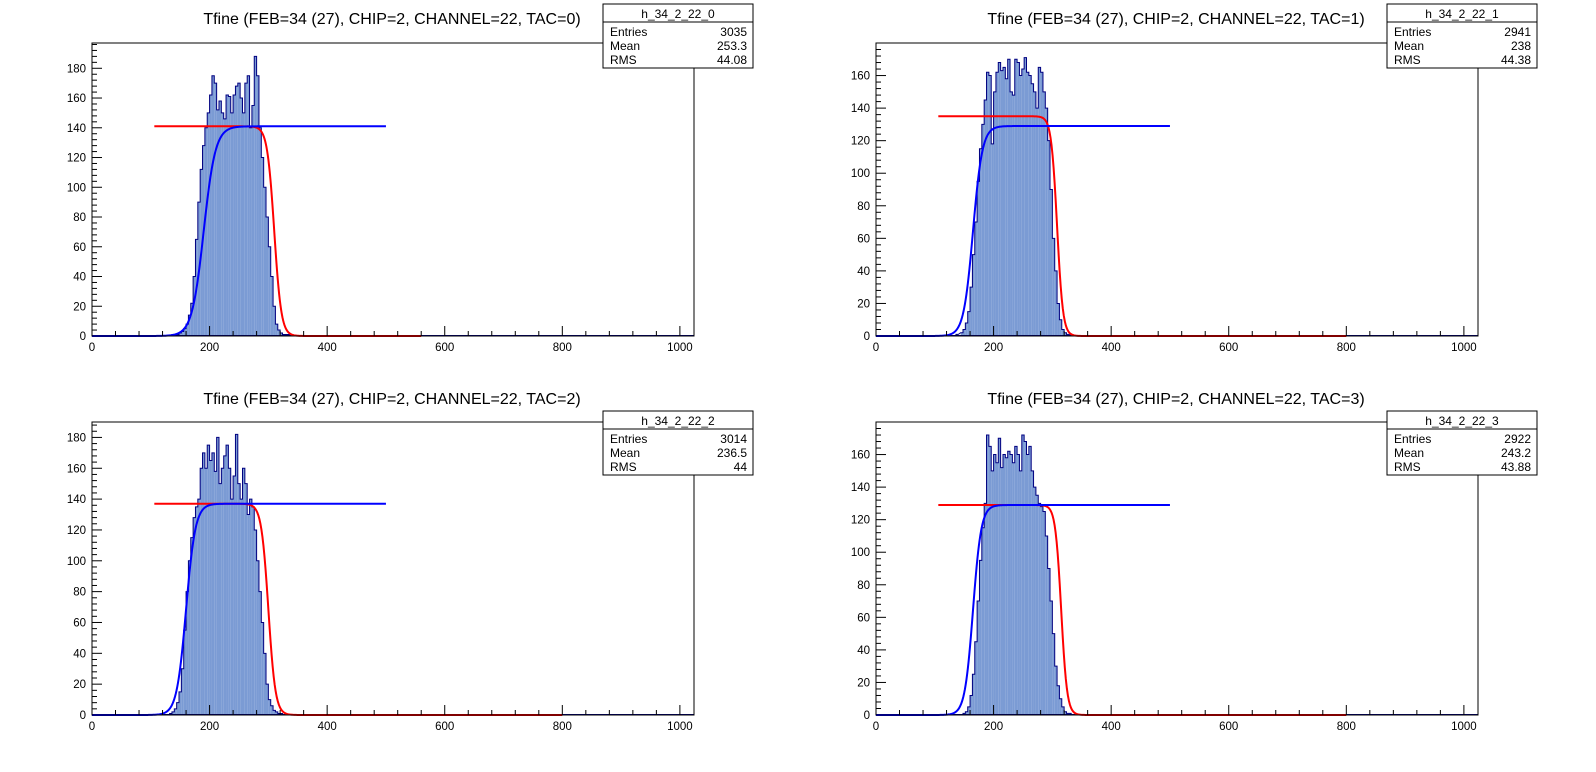 Image resolution: width=1596 pixels, height=772 pixels. Describe the element at coordinates (1516, 60) in the screenshot. I see `stats-value: 44.38` at that location.